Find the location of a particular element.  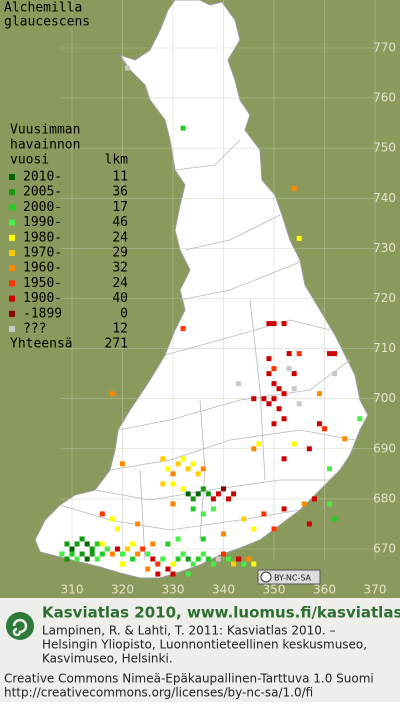

logo-spiral is located at coordinates (20, 627).